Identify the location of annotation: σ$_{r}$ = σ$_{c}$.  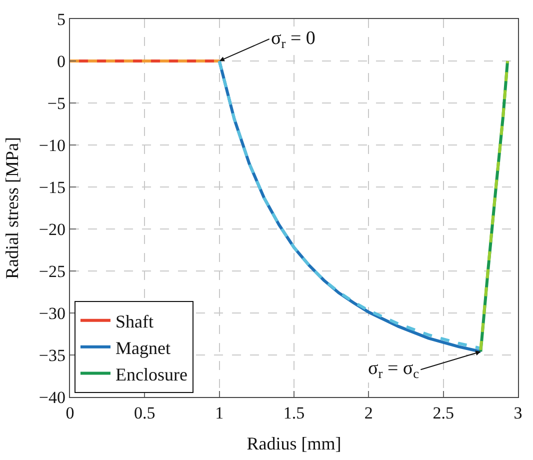
(394, 369).